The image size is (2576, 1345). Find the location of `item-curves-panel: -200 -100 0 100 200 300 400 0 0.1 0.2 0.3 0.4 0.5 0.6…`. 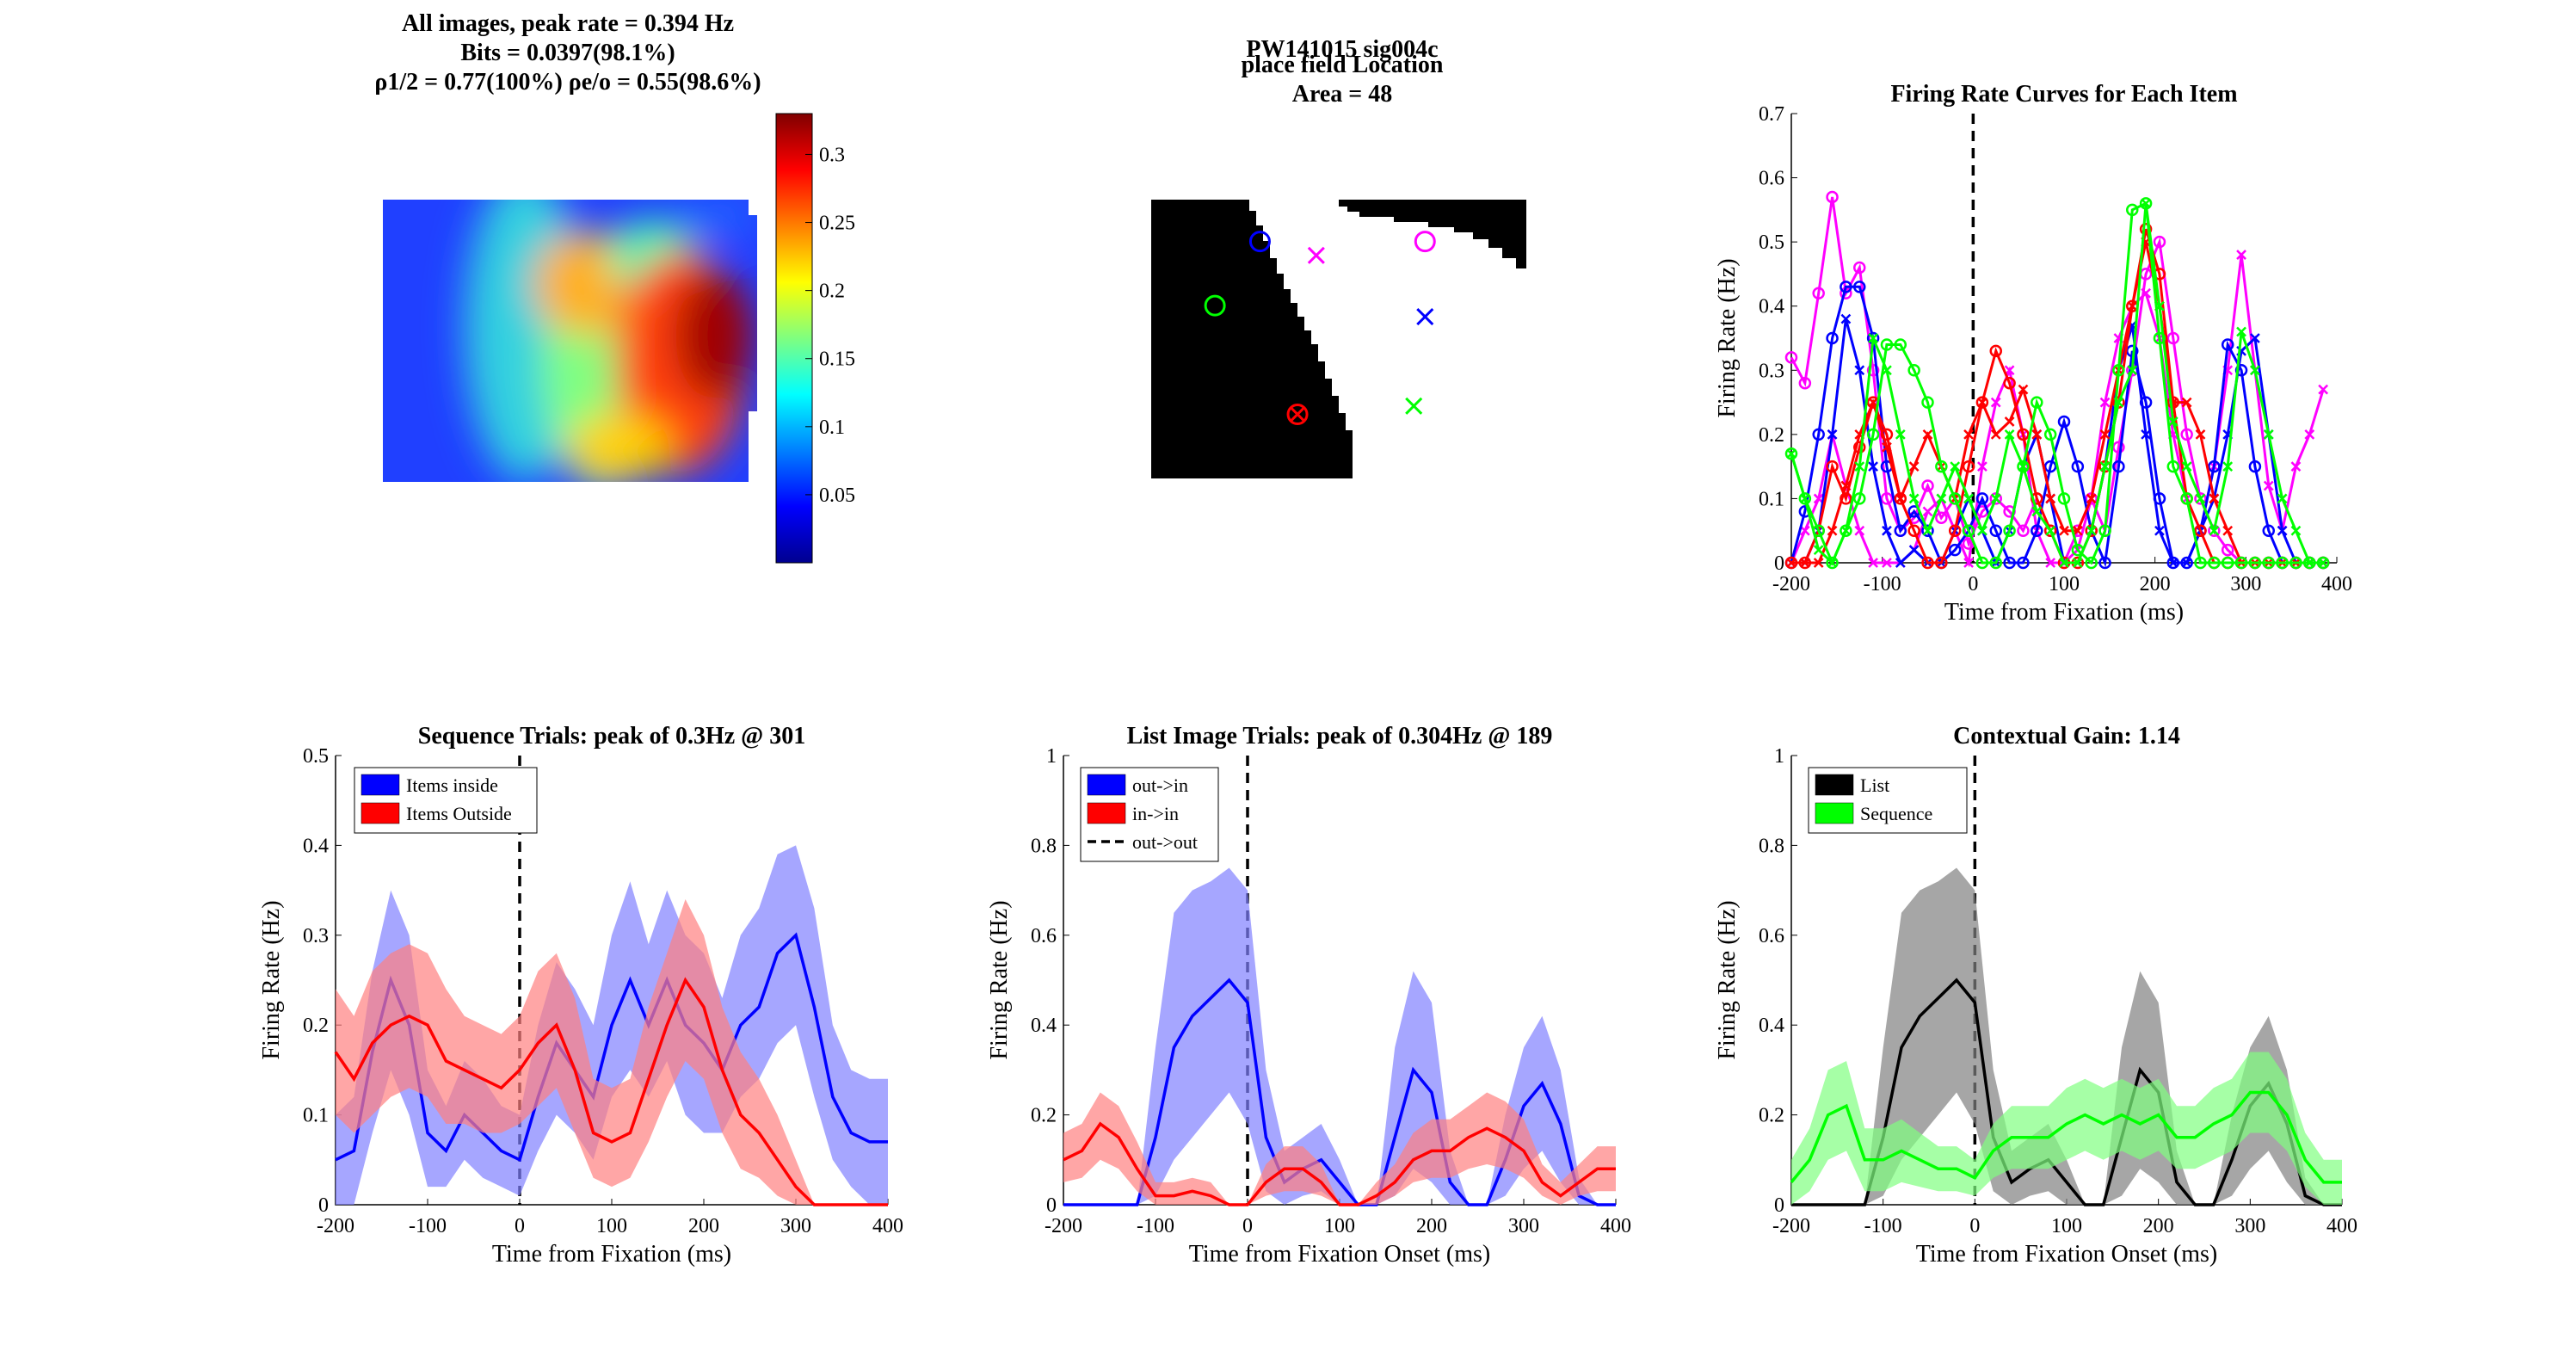

item-curves-panel: -200 -100 0 100 200 300 400 0 0.1 0.2 0.3 0.4 0.5 0.6… is located at coordinates (2033, 353).